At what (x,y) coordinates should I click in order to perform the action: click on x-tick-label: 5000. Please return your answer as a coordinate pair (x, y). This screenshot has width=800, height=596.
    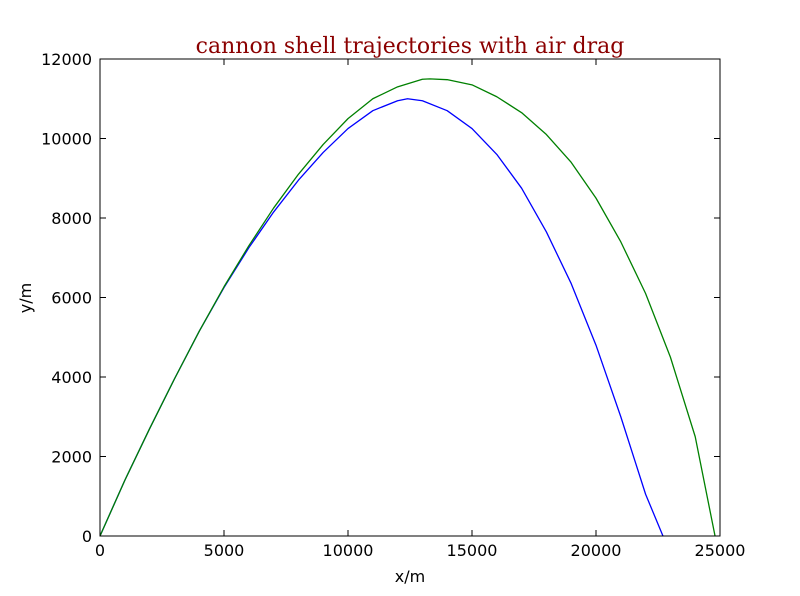
    Looking at the image, I should click on (224, 550).